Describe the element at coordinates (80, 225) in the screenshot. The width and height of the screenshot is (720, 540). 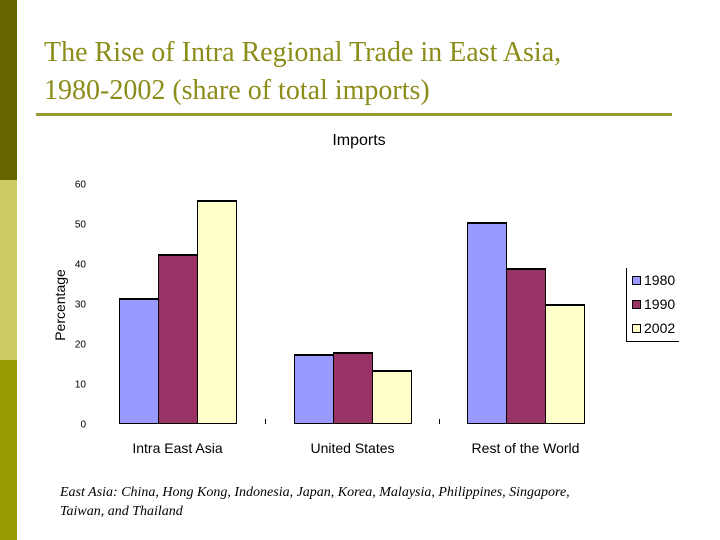
I see `y-tick-label: 50` at that location.